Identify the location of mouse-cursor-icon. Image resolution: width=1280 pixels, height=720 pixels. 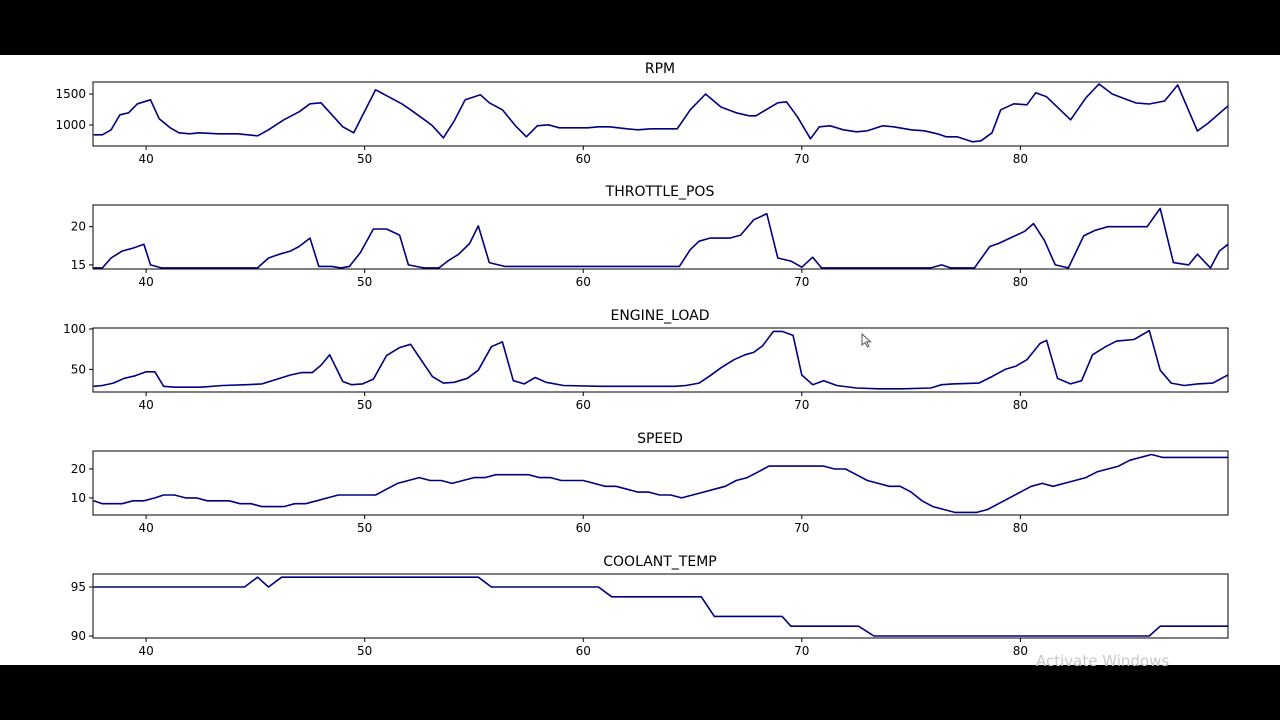
(866, 340).